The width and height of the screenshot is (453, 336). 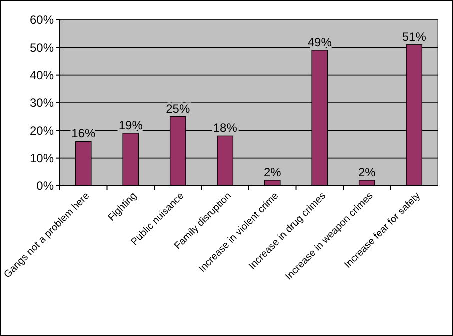 What do you see at coordinates (42, 75) in the screenshot?
I see `y-tick-label: 40%` at bounding box center [42, 75].